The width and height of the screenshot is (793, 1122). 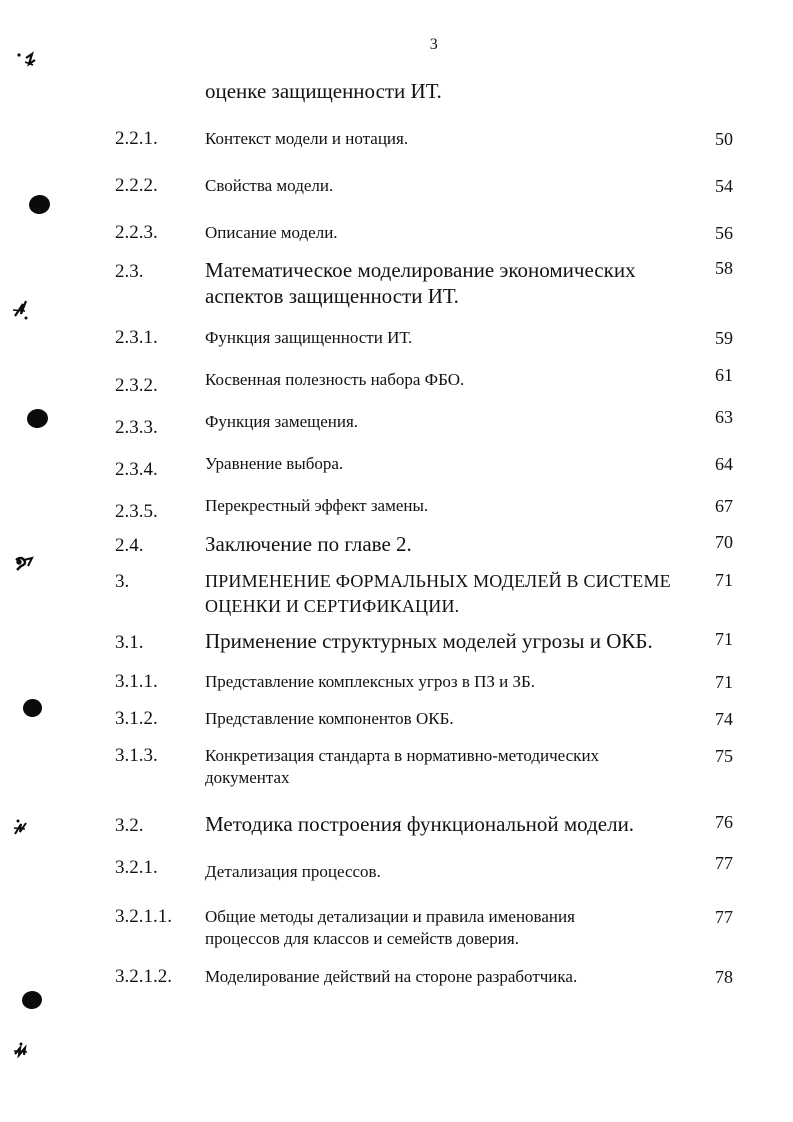 What do you see at coordinates (433, 867) in the screenshot?
I see `toc-row: 3.2.1. Детализация процессов. 77` at bounding box center [433, 867].